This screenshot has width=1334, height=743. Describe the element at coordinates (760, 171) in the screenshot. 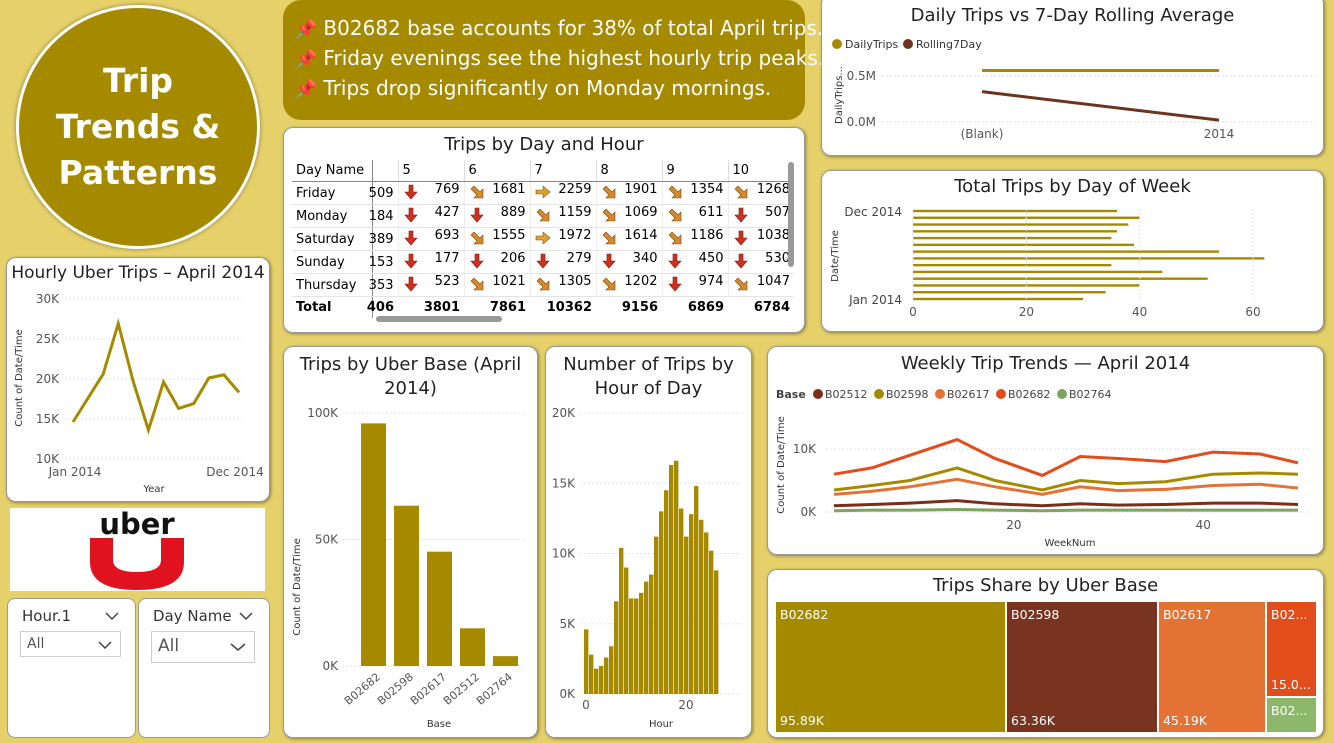

I see `column-header: 10` at that location.